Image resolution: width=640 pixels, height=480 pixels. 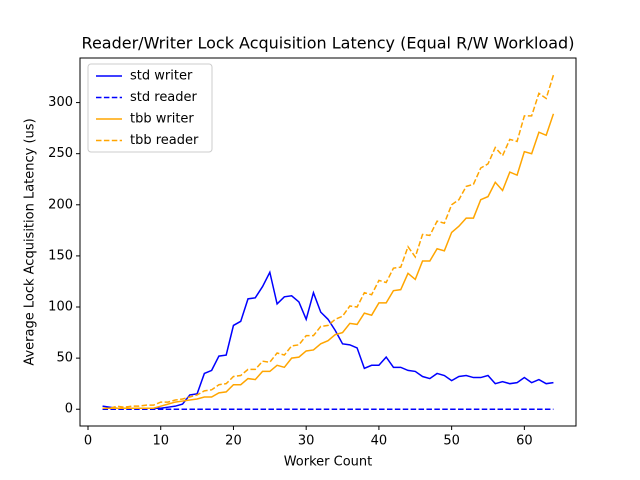 What do you see at coordinates (524, 441) in the screenshot?
I see `x-tick-label: 60` at bounding box center [524, 441].